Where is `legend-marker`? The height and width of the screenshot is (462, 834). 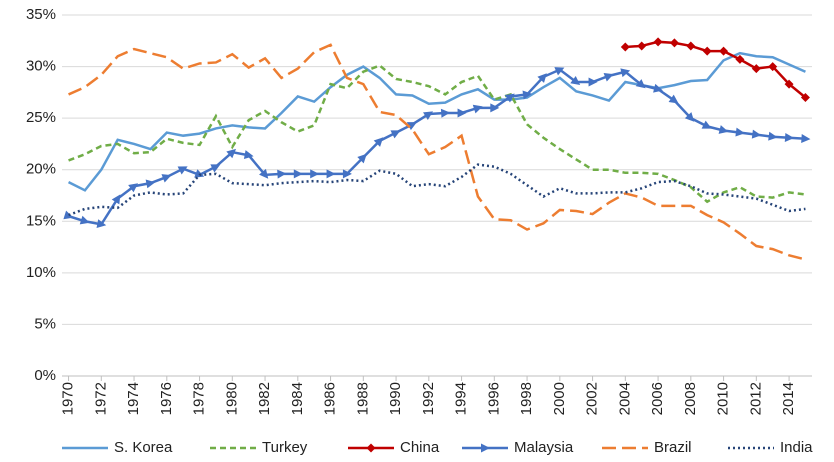 legend-marker is located at coordinates (485, 448).